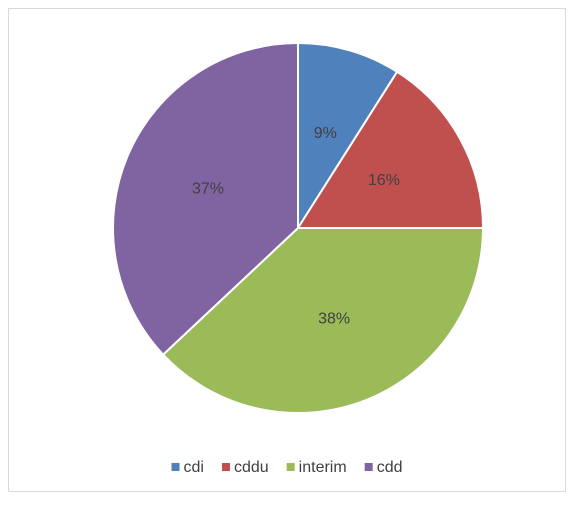 The height and width of the screenshot is (505, 574). I want to click on legend-label: cdd, so click(390, 467).